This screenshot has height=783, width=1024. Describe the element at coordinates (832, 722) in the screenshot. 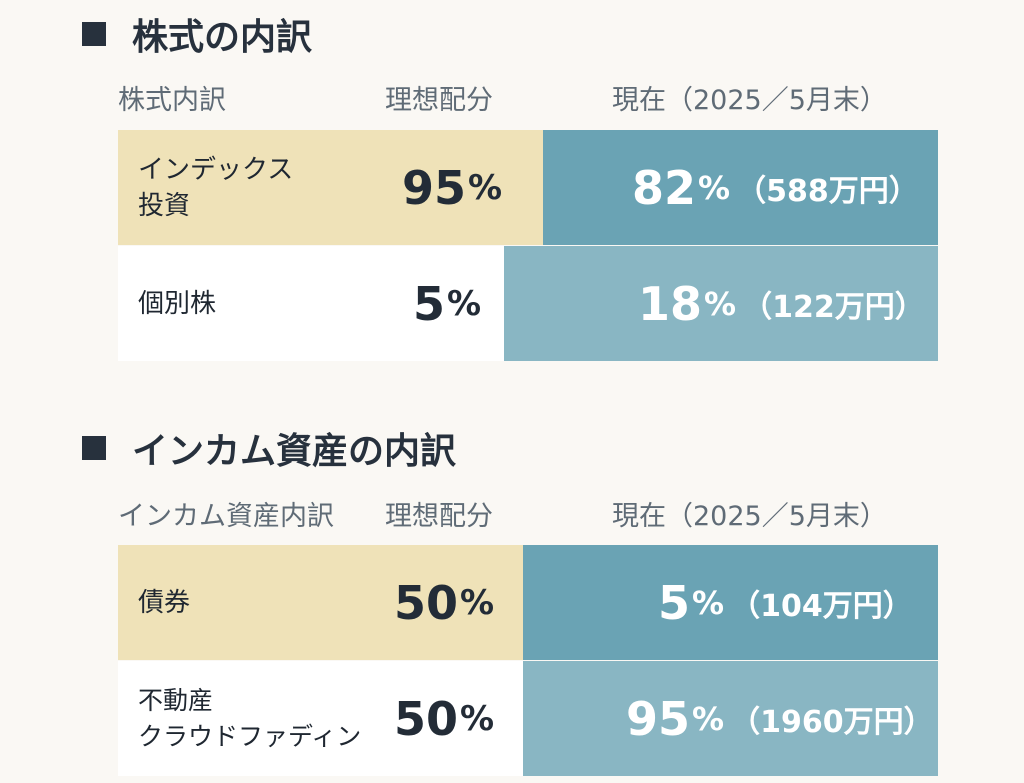

I see `current-amount: （1960万円）` at that location.